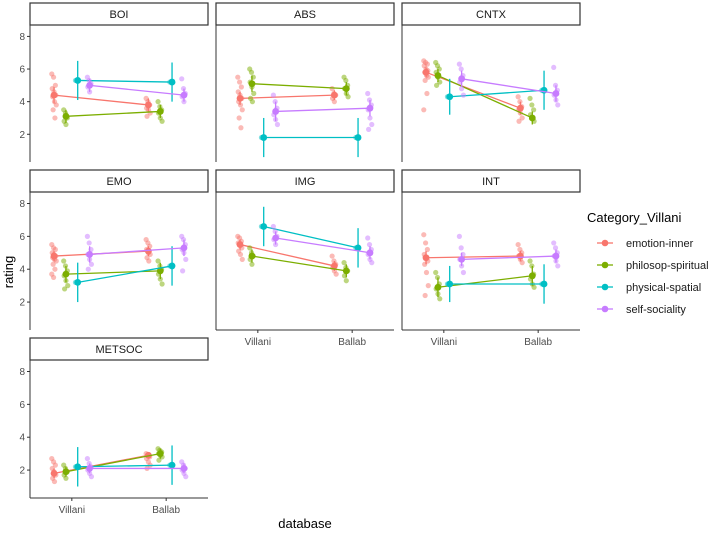 This screenshot has height=539, width=710. What do you see at coordinates (22, 303) in the screenshot?
I see `y-tick-label: 2` at bounding box center [22, 303].